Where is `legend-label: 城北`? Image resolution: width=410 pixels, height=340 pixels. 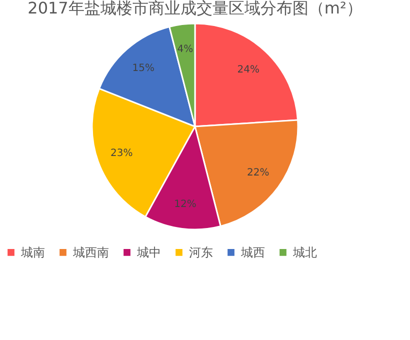
legend-label: 城北 is located at coordinates (304, 252).